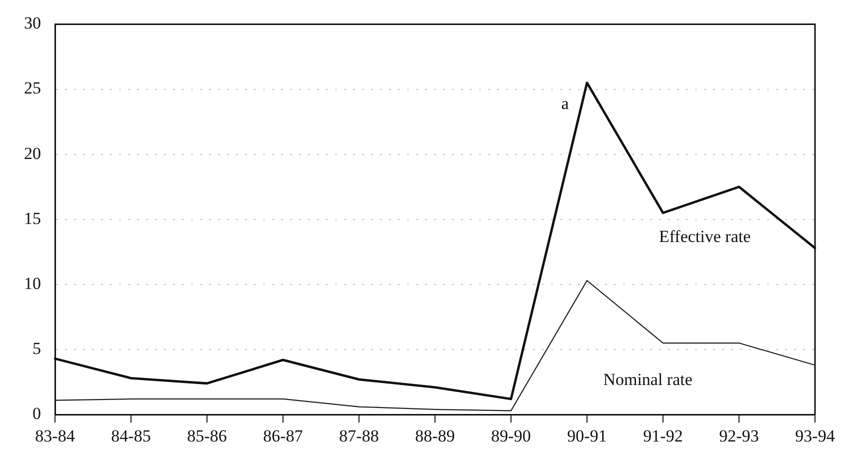  I want to click on x-tick-label: 88-89, so click(435, 436).